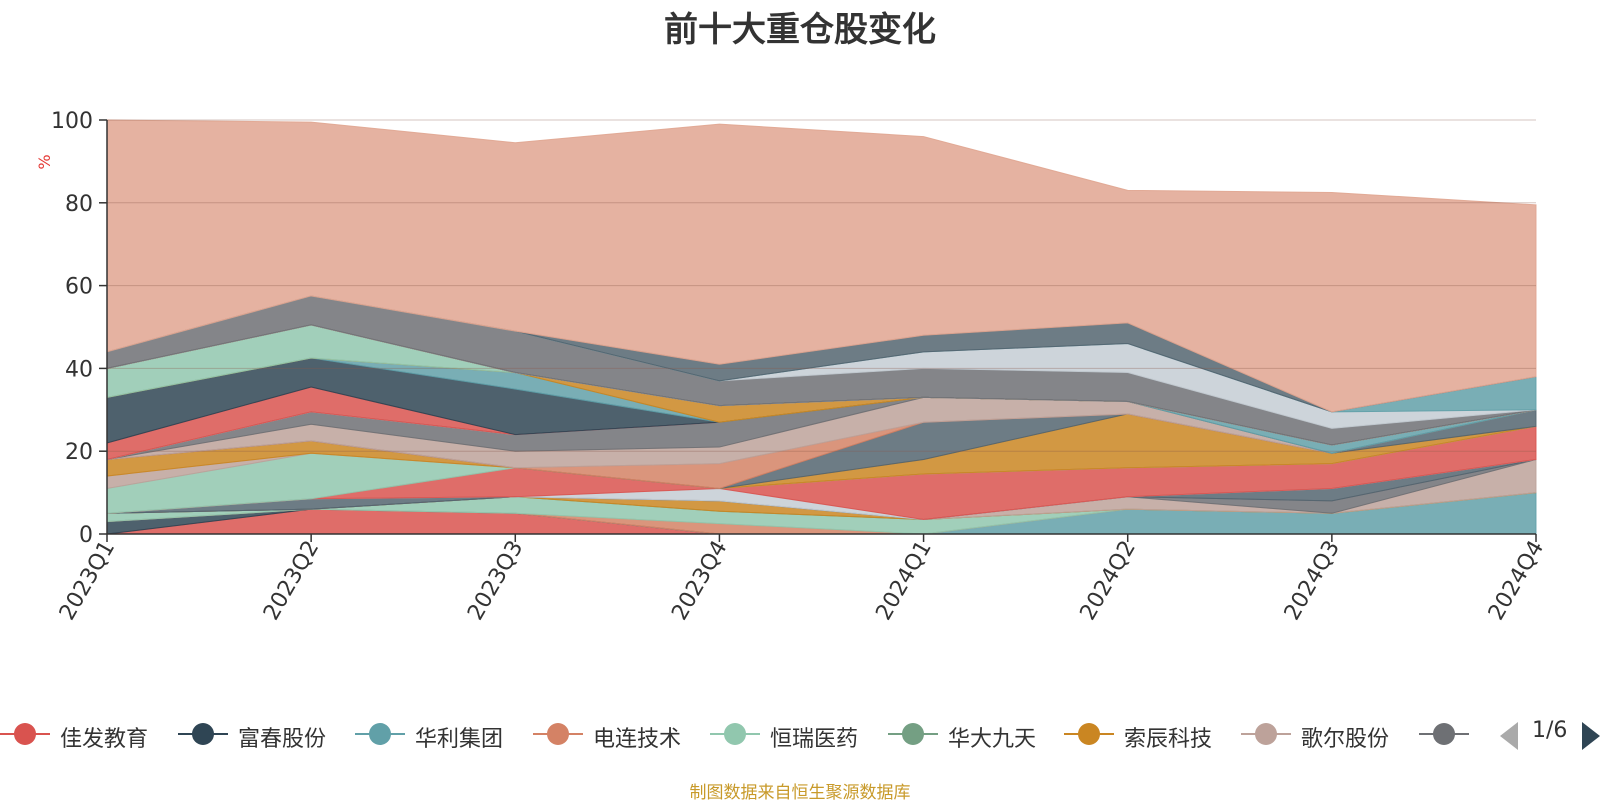 This screenshot has width=1600, height=803. Describe the element at coordinates (1550, 730) in the screenshot. I see `legend-page-indicator: 1/6` at that location.